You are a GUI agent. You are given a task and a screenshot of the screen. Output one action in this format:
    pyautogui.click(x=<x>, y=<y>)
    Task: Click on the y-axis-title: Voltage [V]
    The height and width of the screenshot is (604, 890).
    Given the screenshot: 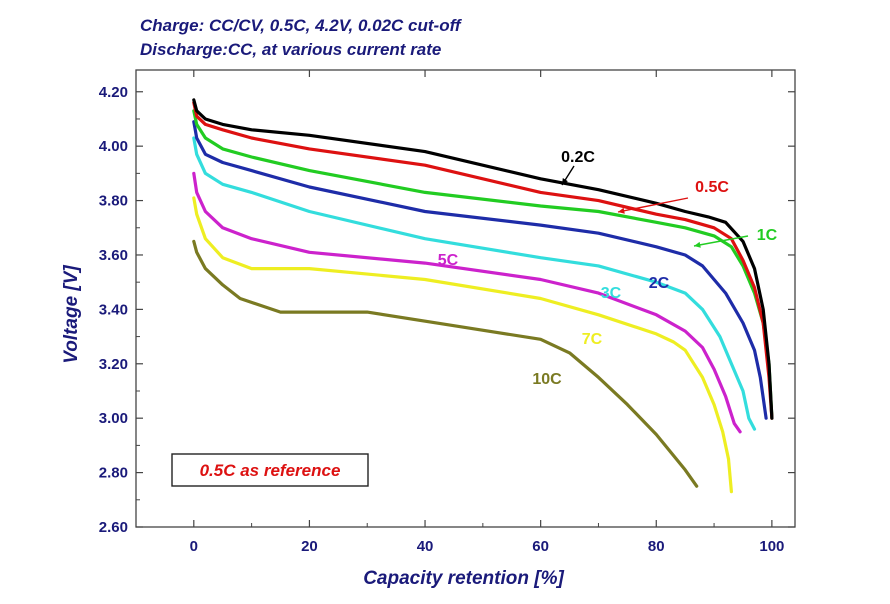 What is the action you would take?
    pyautogui.click(x=71, y=314)
    